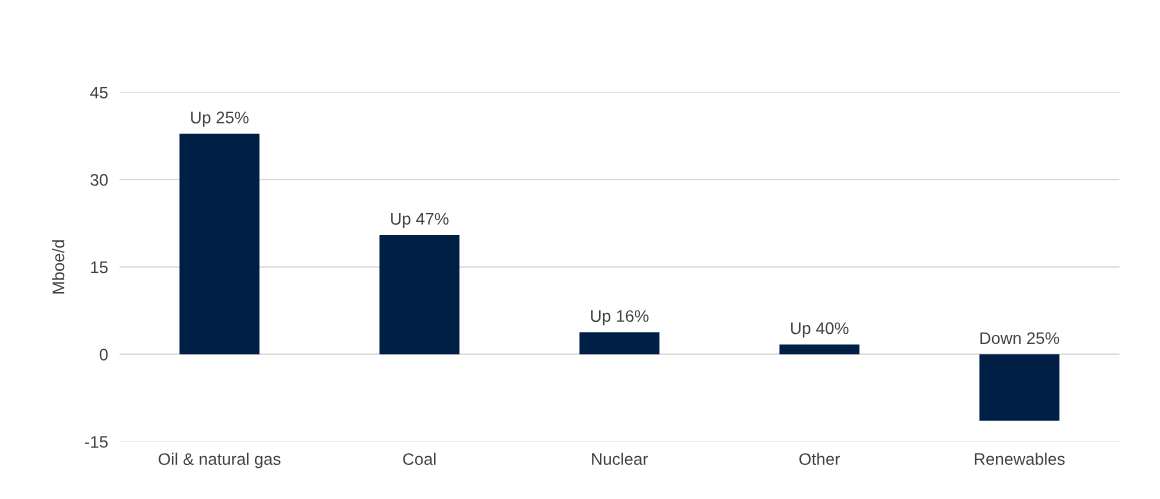 The height and width of the screenshot is (499, 1160). Describe the element at coordinates (420, 220) in the screenshot. I see `data-label: Up 47%` at that location.